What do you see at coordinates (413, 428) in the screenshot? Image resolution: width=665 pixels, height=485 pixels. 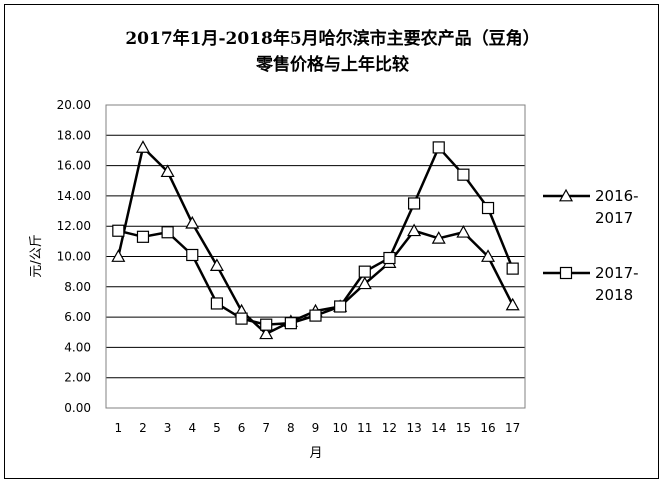 I see `x-tick-label: 13` at bounding box center [413, 428].